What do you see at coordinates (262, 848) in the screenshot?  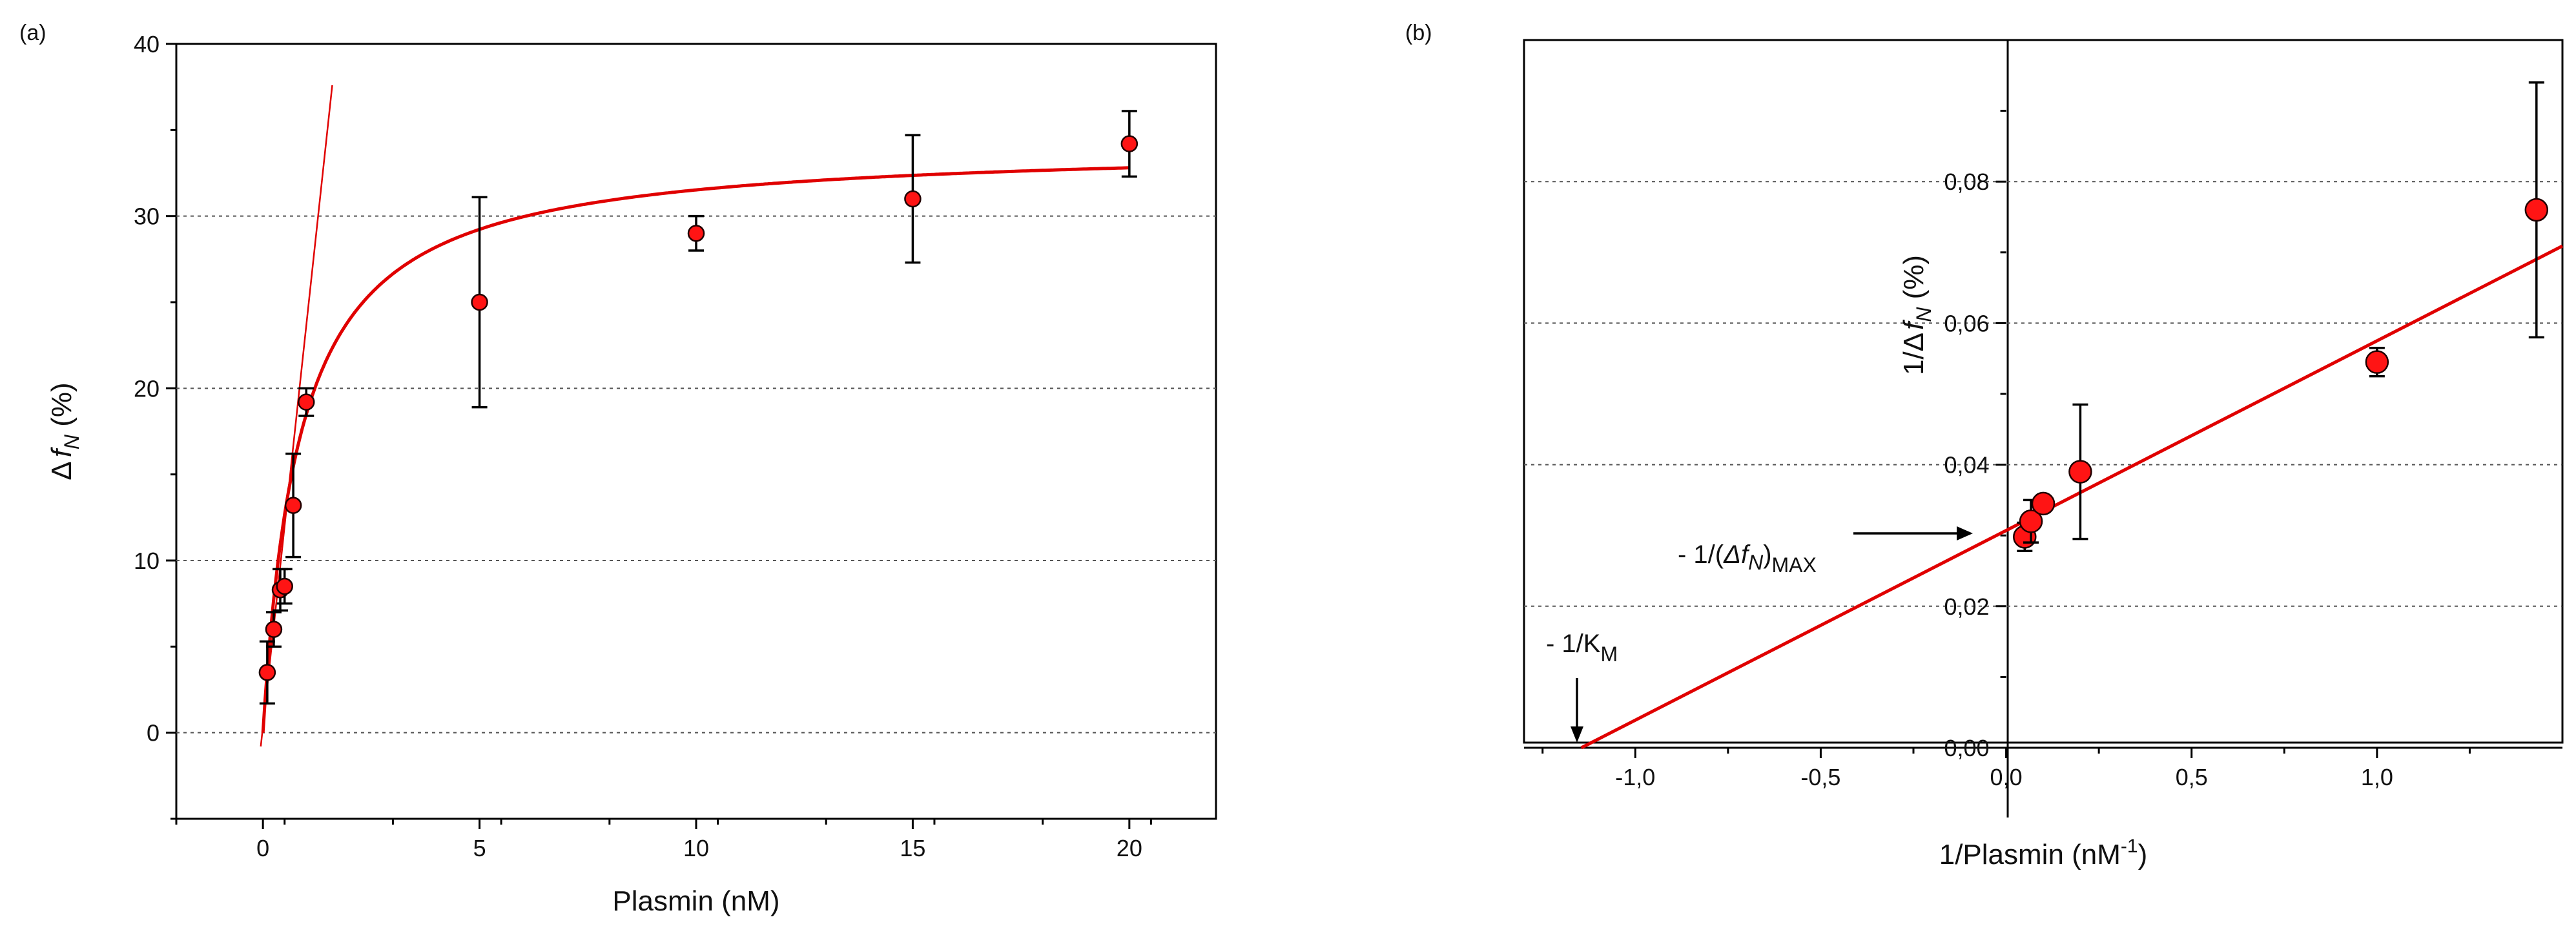 I see `x-tick-label-a-0: 0` at bounding box center [262, 848].